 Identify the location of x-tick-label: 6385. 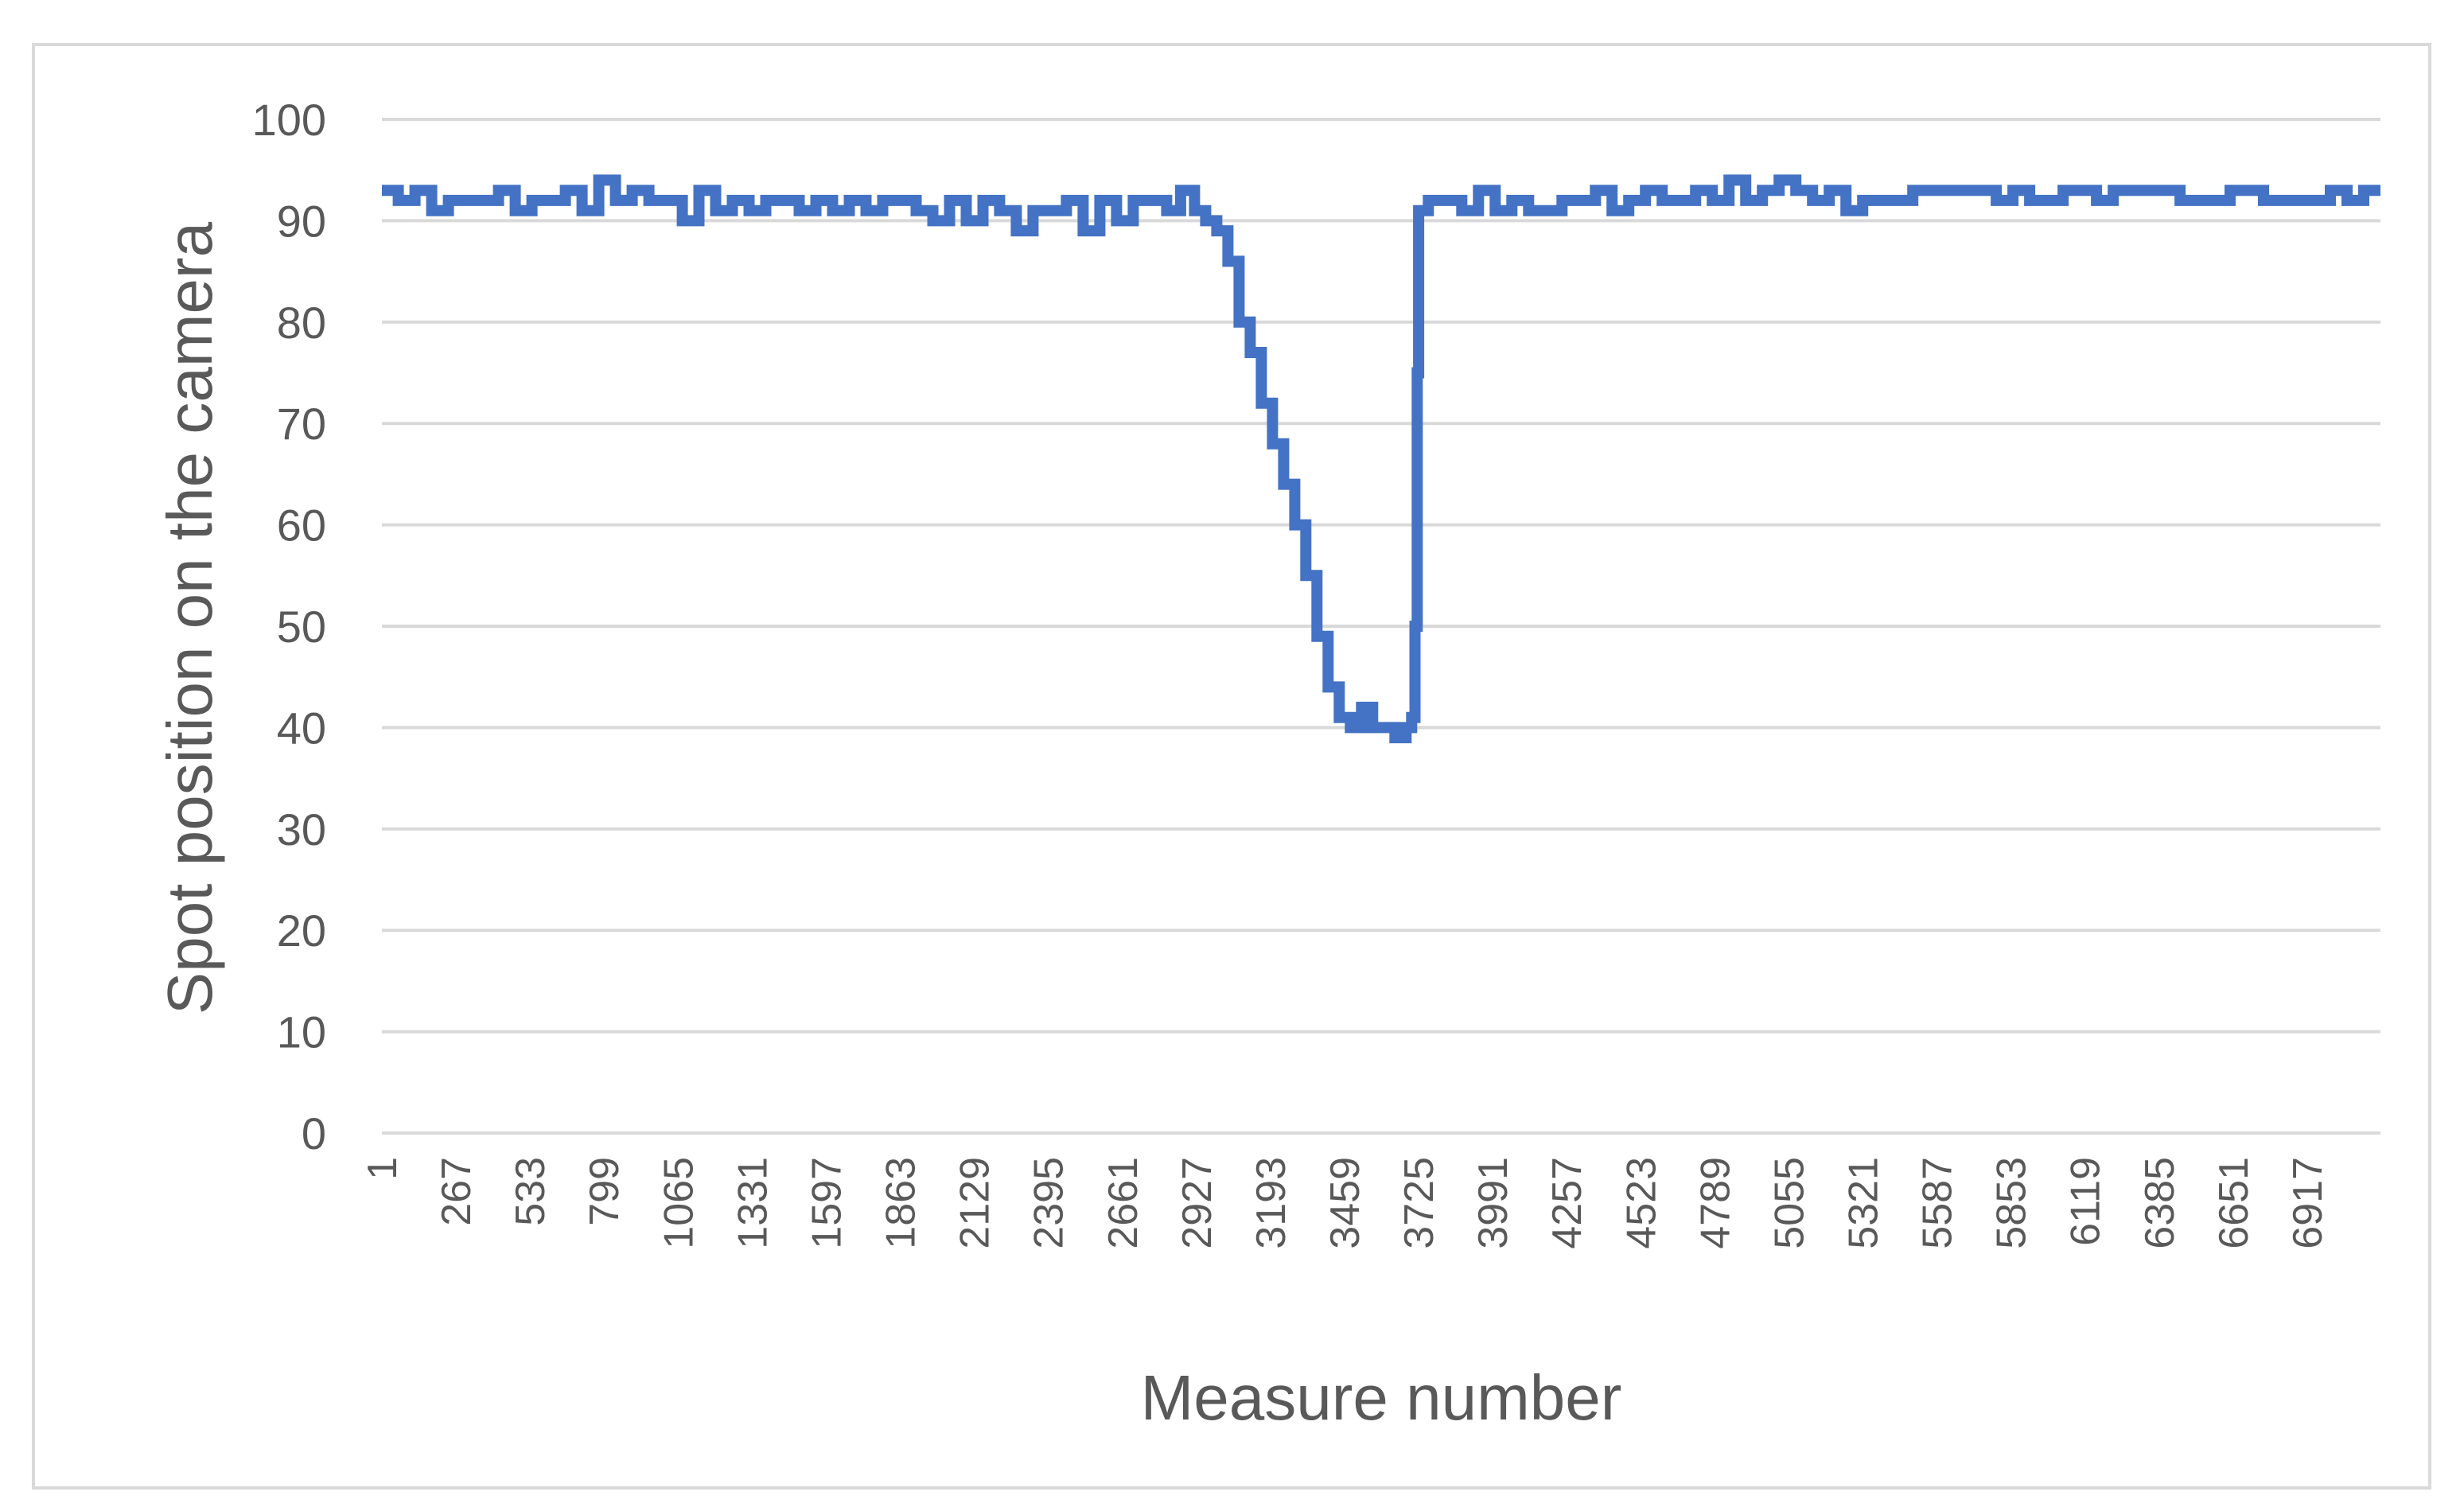
(2160, 1203).